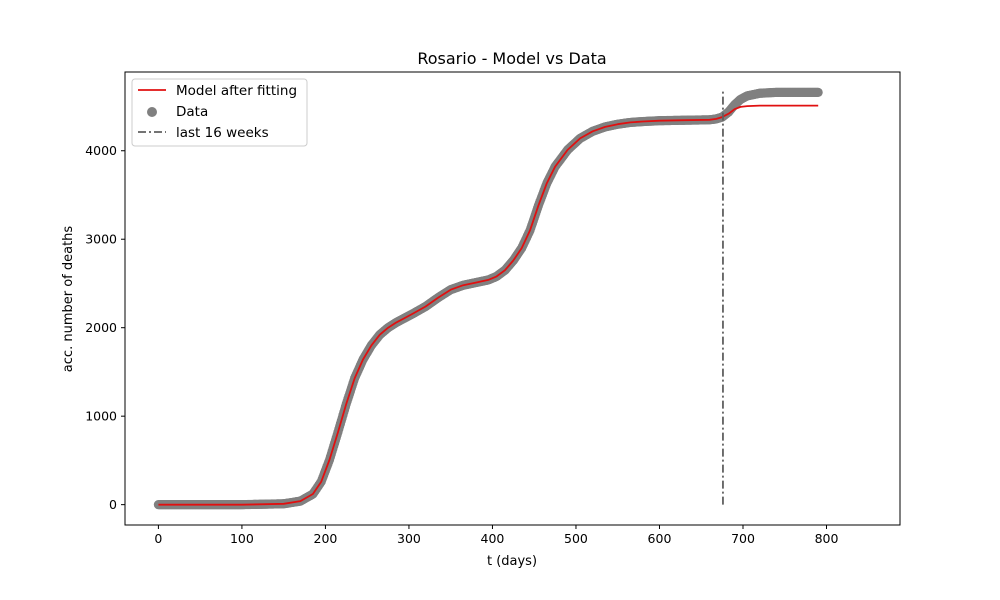 This screenshot has width=1000, height=600. I want to click on data-point, so click(818, 92).